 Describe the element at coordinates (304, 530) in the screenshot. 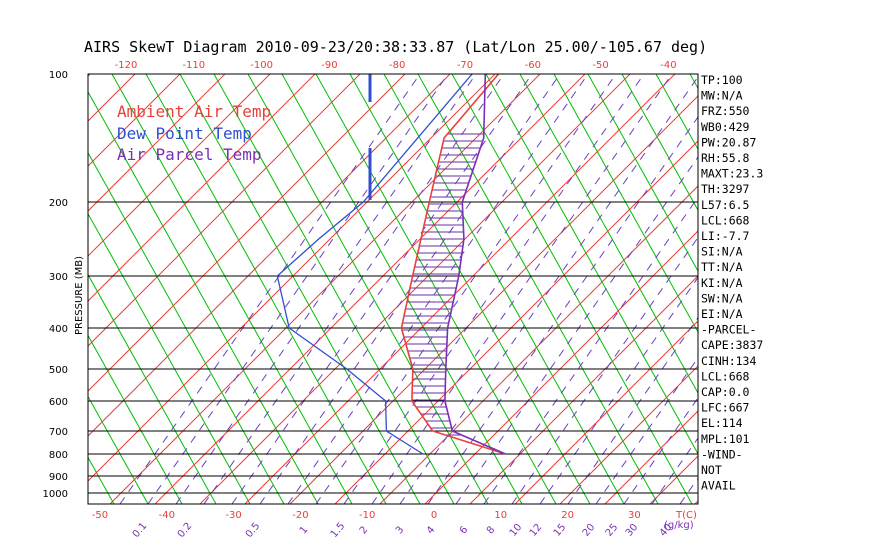

I see `mixing-ratio-tick-label: 1` at that location.